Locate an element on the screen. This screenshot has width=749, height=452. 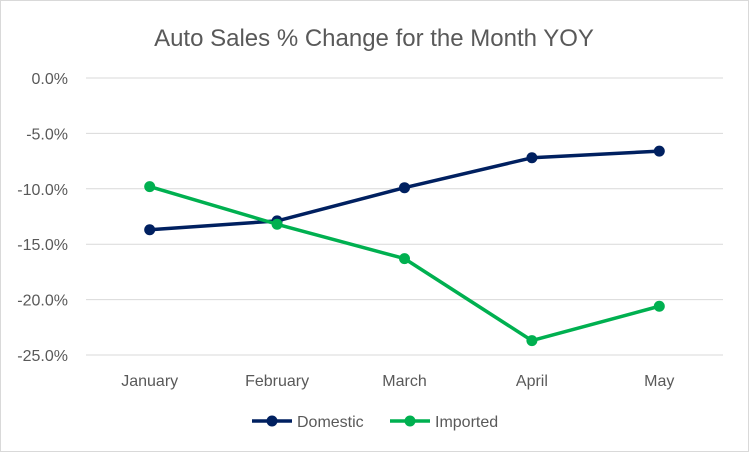
x-tick-label: February is located at coordinates (277, 381).